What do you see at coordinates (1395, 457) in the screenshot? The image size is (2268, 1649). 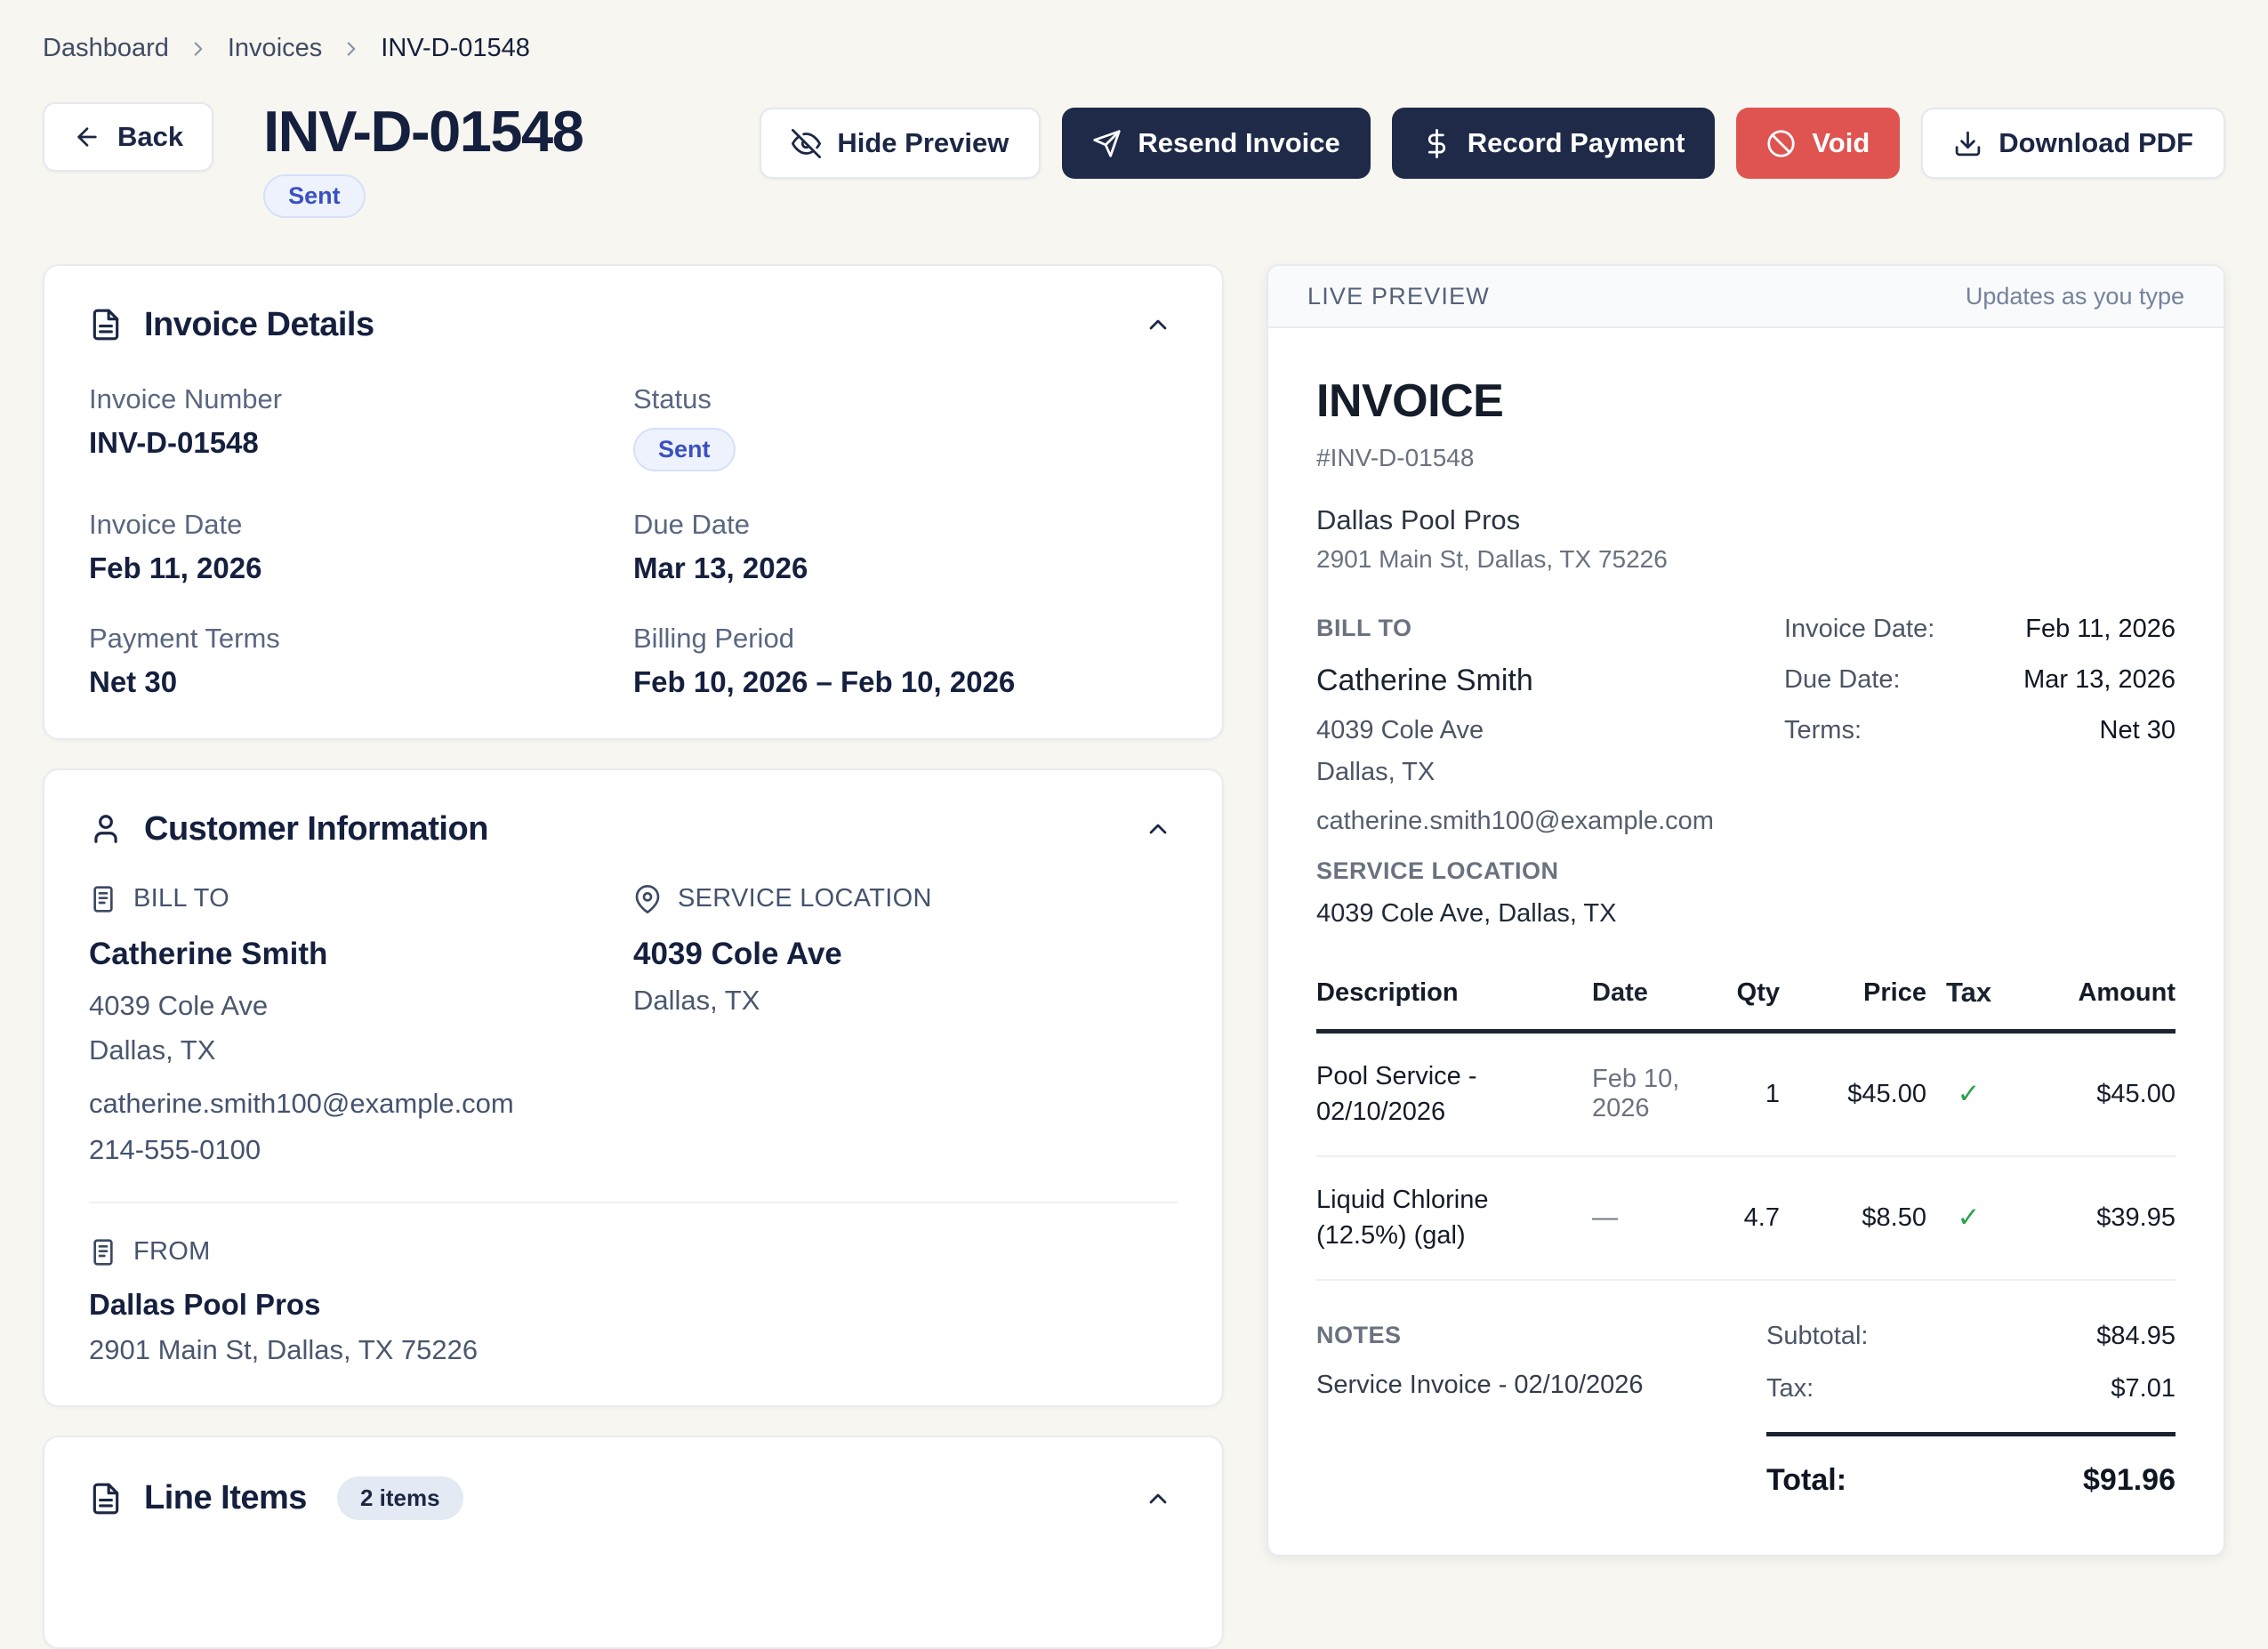 I see `invoice-number: #INV-D-01548` at bounding box center [1395, 457].